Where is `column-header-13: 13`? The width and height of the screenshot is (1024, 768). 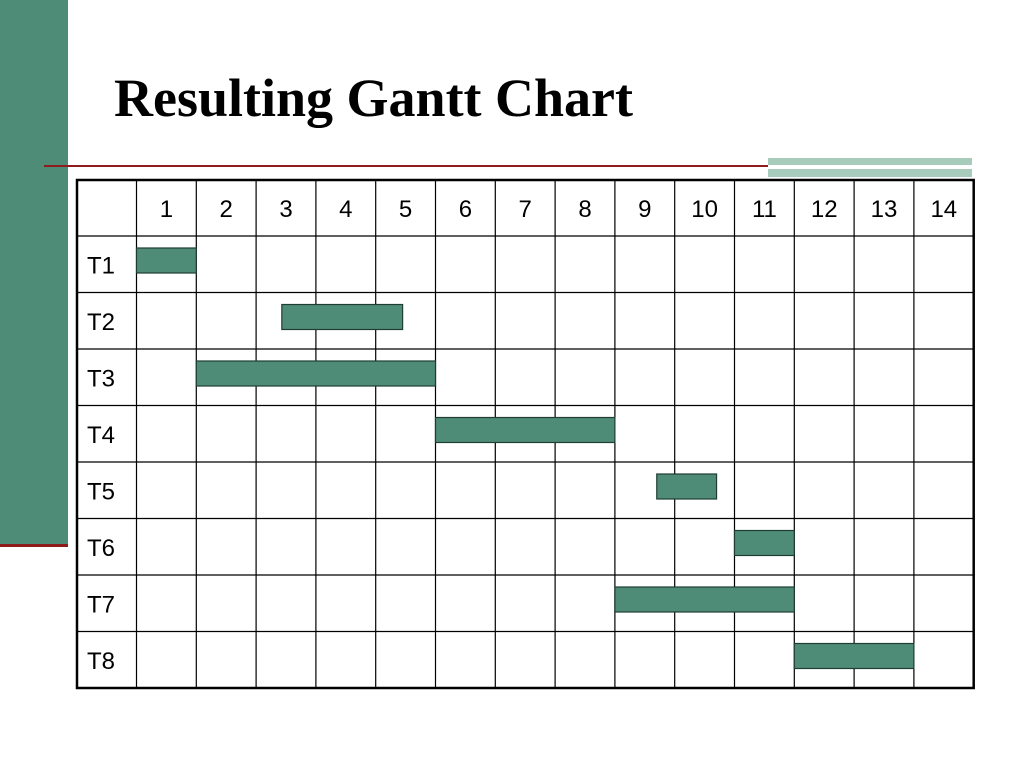 column-header-13: 13 is located at coordinates (884, 209).